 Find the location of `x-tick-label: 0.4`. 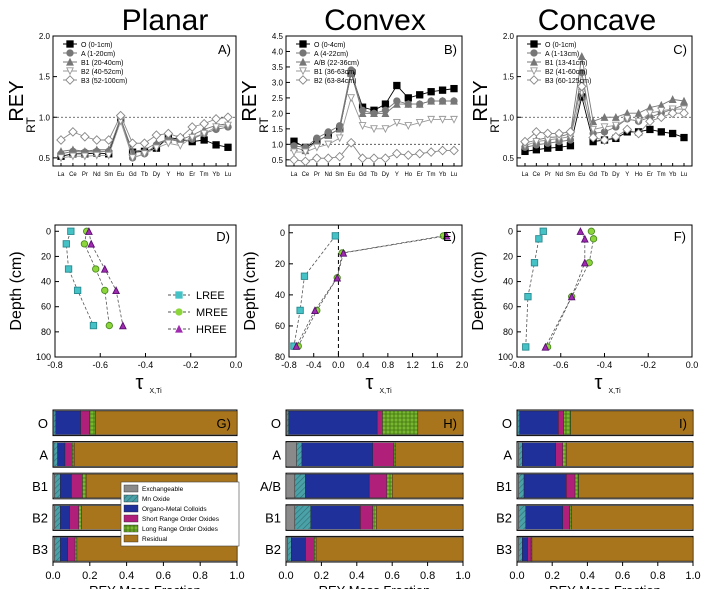

x-tick-label: 0.4 is located at coordinates (587, 576).